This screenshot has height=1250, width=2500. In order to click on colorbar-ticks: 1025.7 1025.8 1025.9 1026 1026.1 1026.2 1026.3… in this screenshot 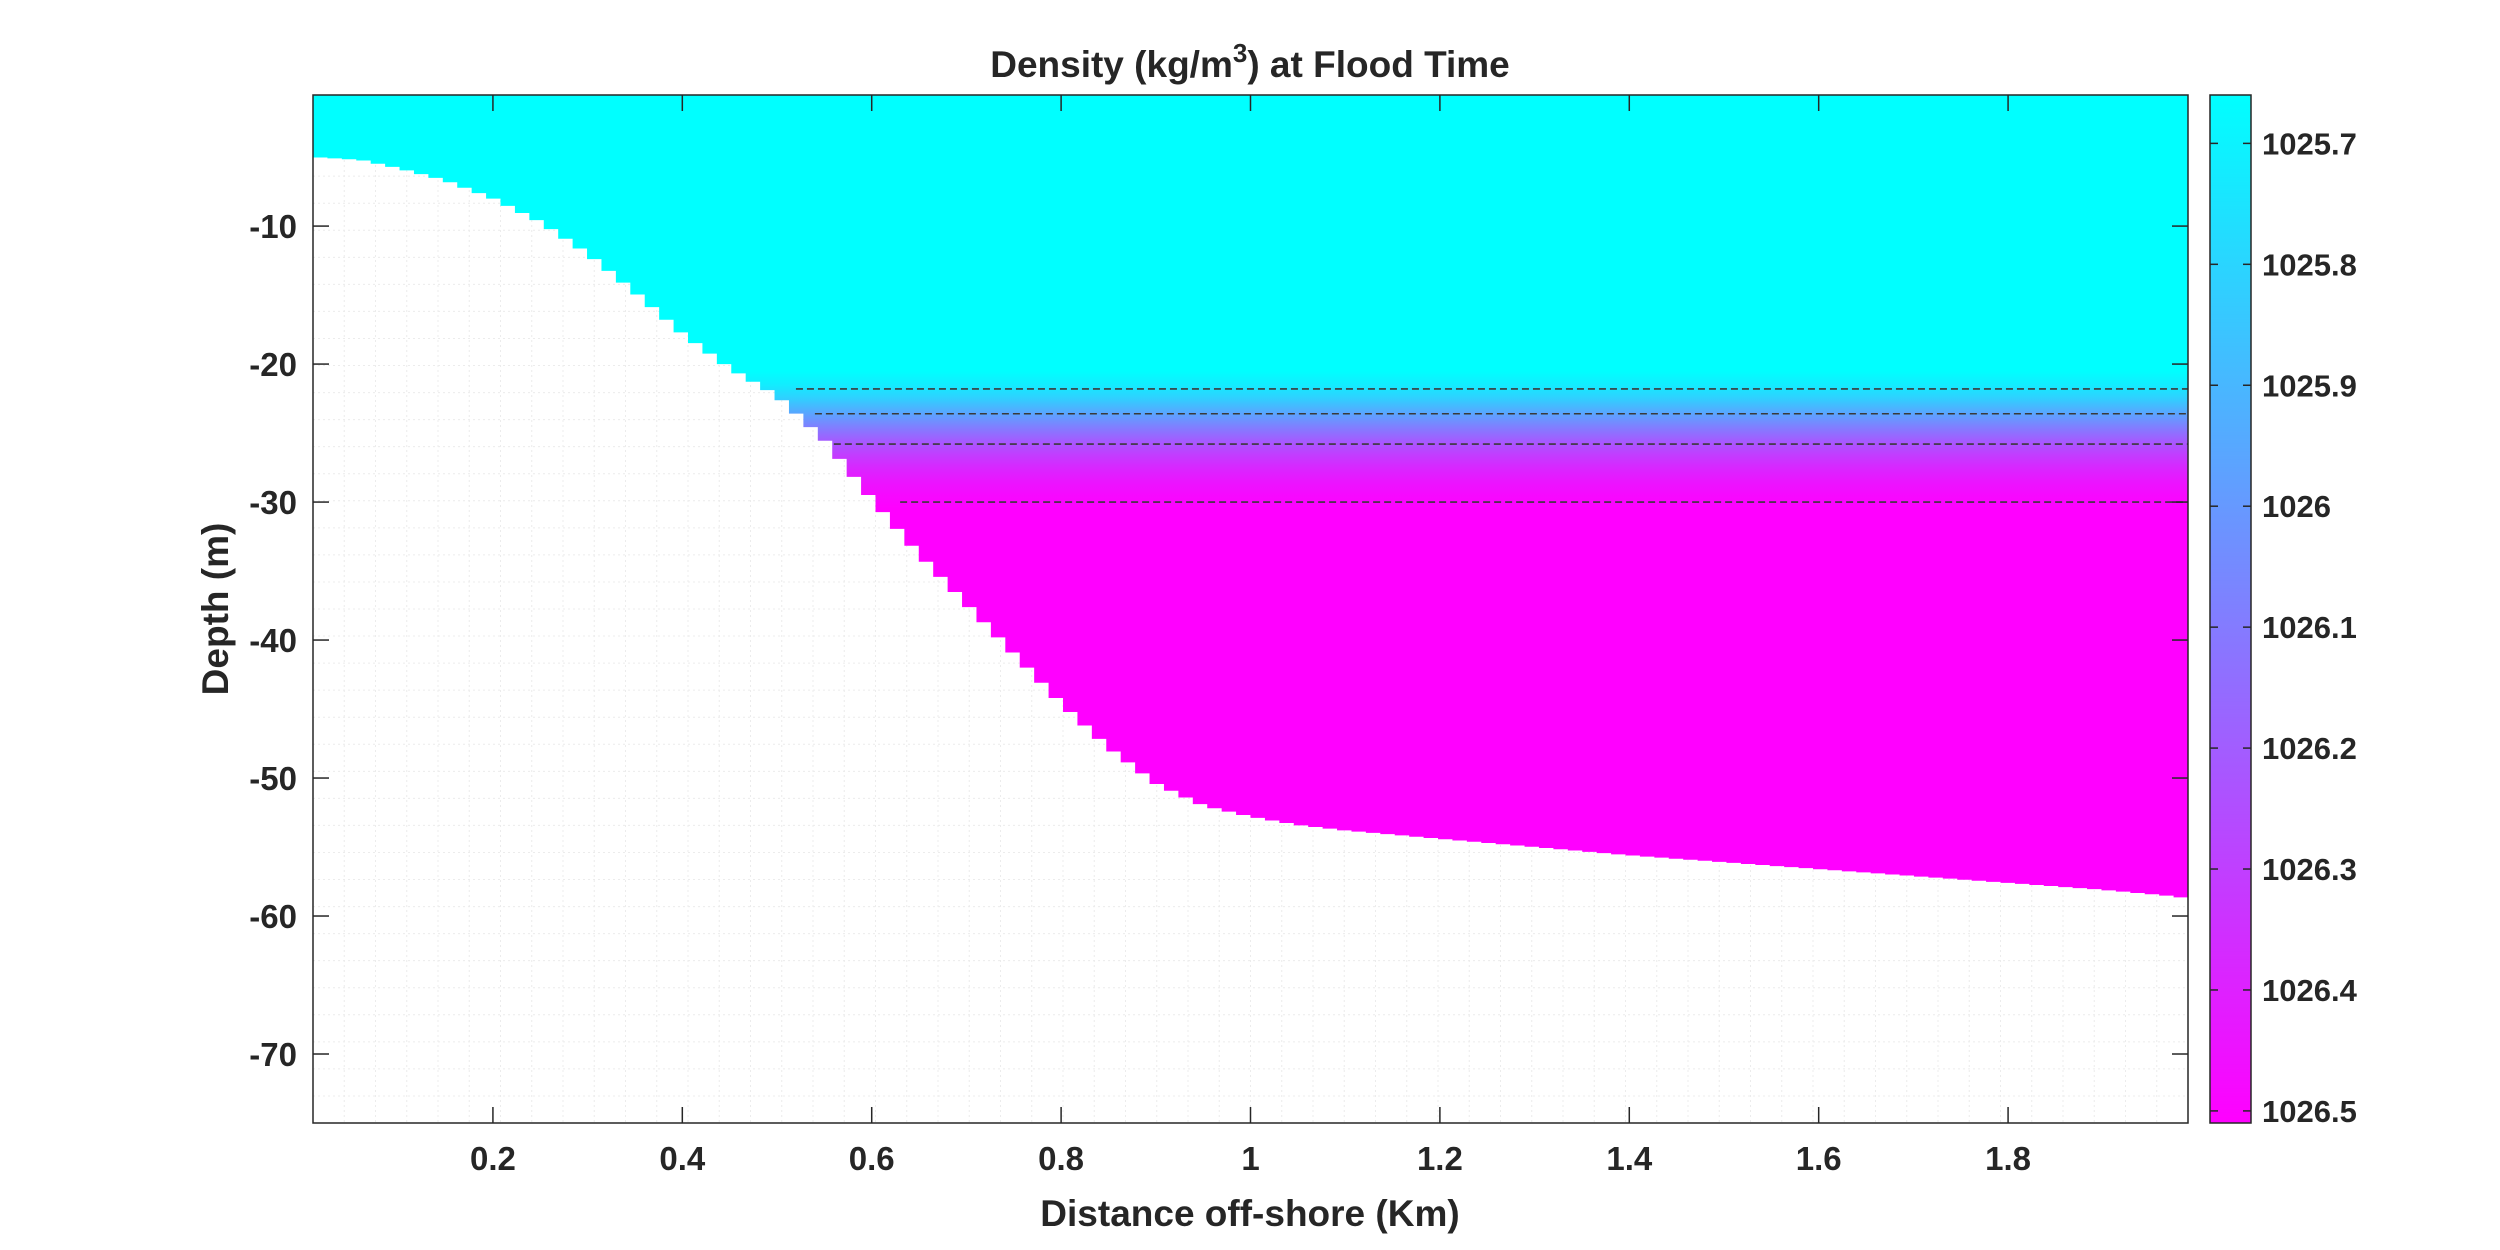, I will do `click(2284, 627)`.